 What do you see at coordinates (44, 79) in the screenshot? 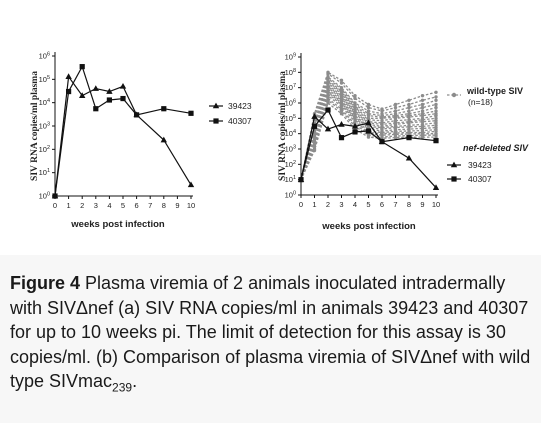
I see `panel-a-y-tick-label: 10⁵` at bounding box center [44, 79].